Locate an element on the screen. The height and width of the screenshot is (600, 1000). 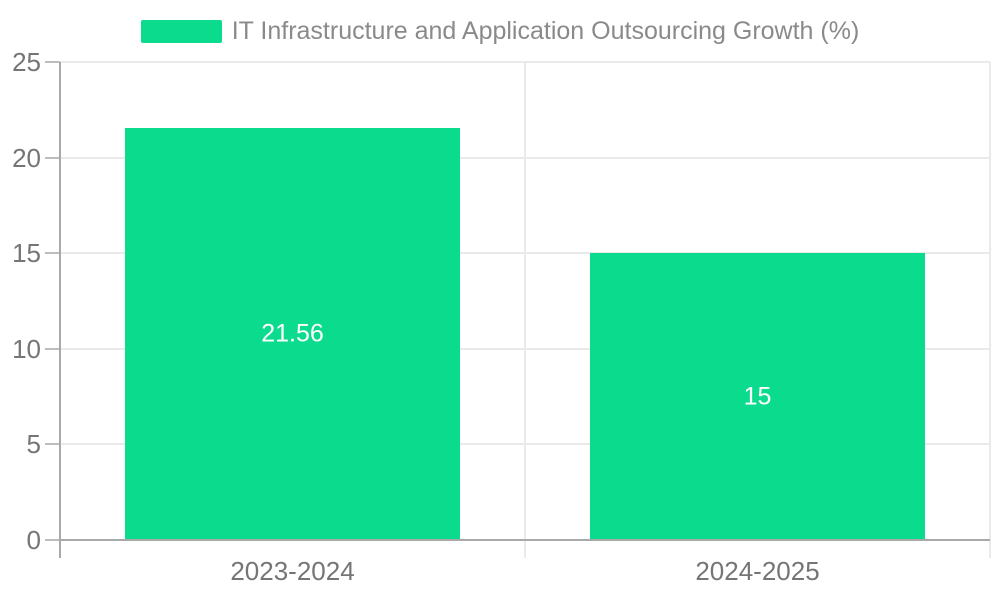
bar-value-label: 15 is located at coordinates (757, 396).